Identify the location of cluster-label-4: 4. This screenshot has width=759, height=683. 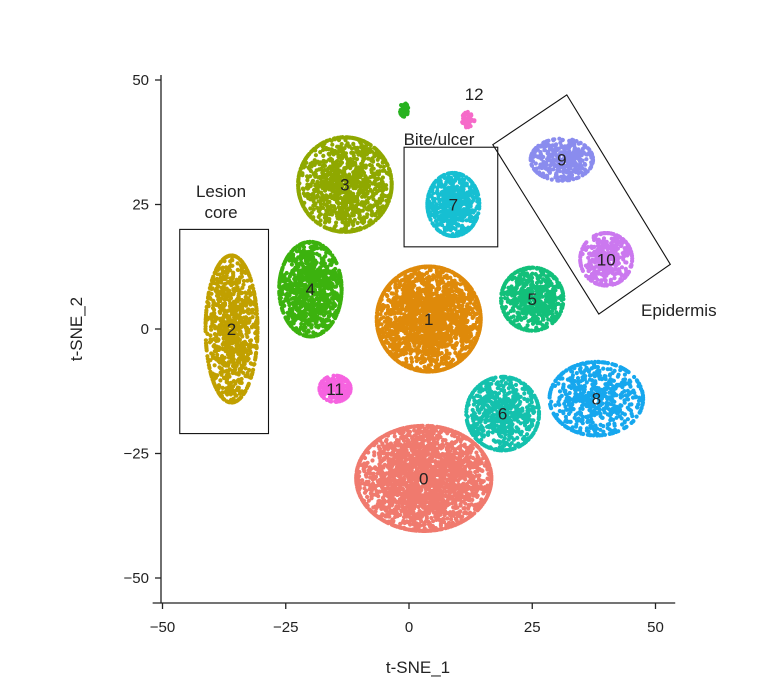
(310, 289).